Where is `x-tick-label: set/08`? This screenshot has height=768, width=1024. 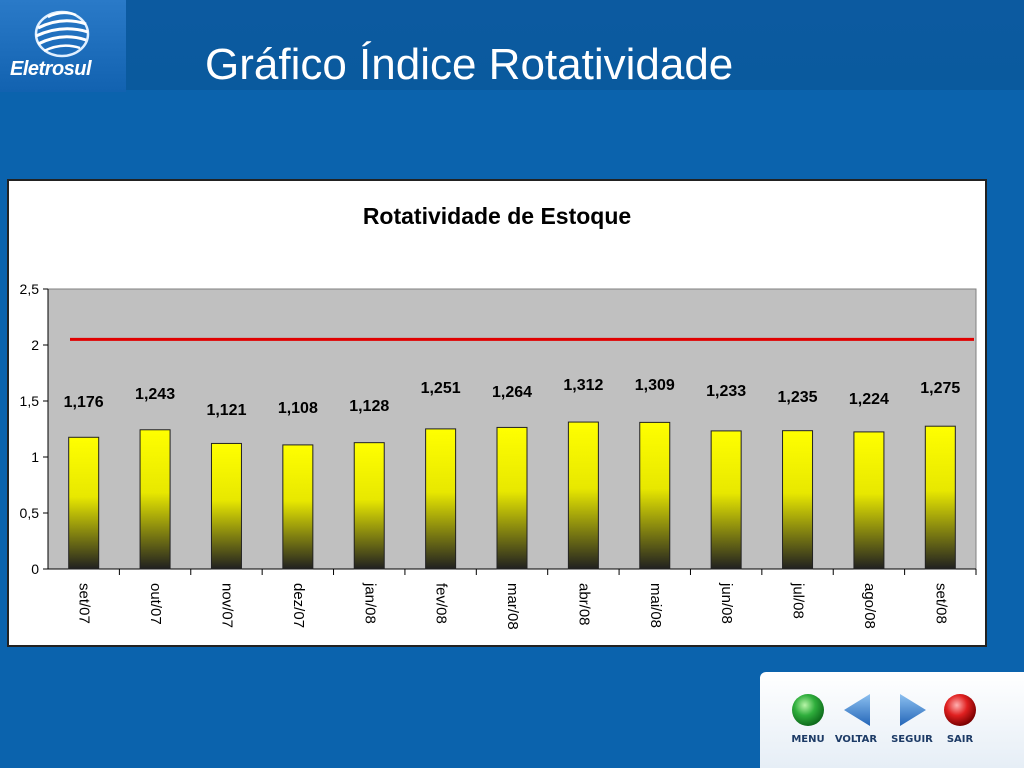
x-tick-label: set/08 is located at coordinates (940, 603).